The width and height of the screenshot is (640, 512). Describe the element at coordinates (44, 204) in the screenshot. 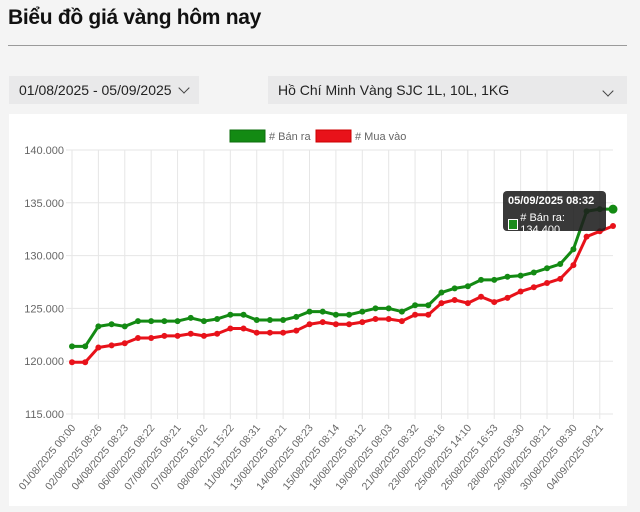

I see `y-tick-label: 135.000` at that location.